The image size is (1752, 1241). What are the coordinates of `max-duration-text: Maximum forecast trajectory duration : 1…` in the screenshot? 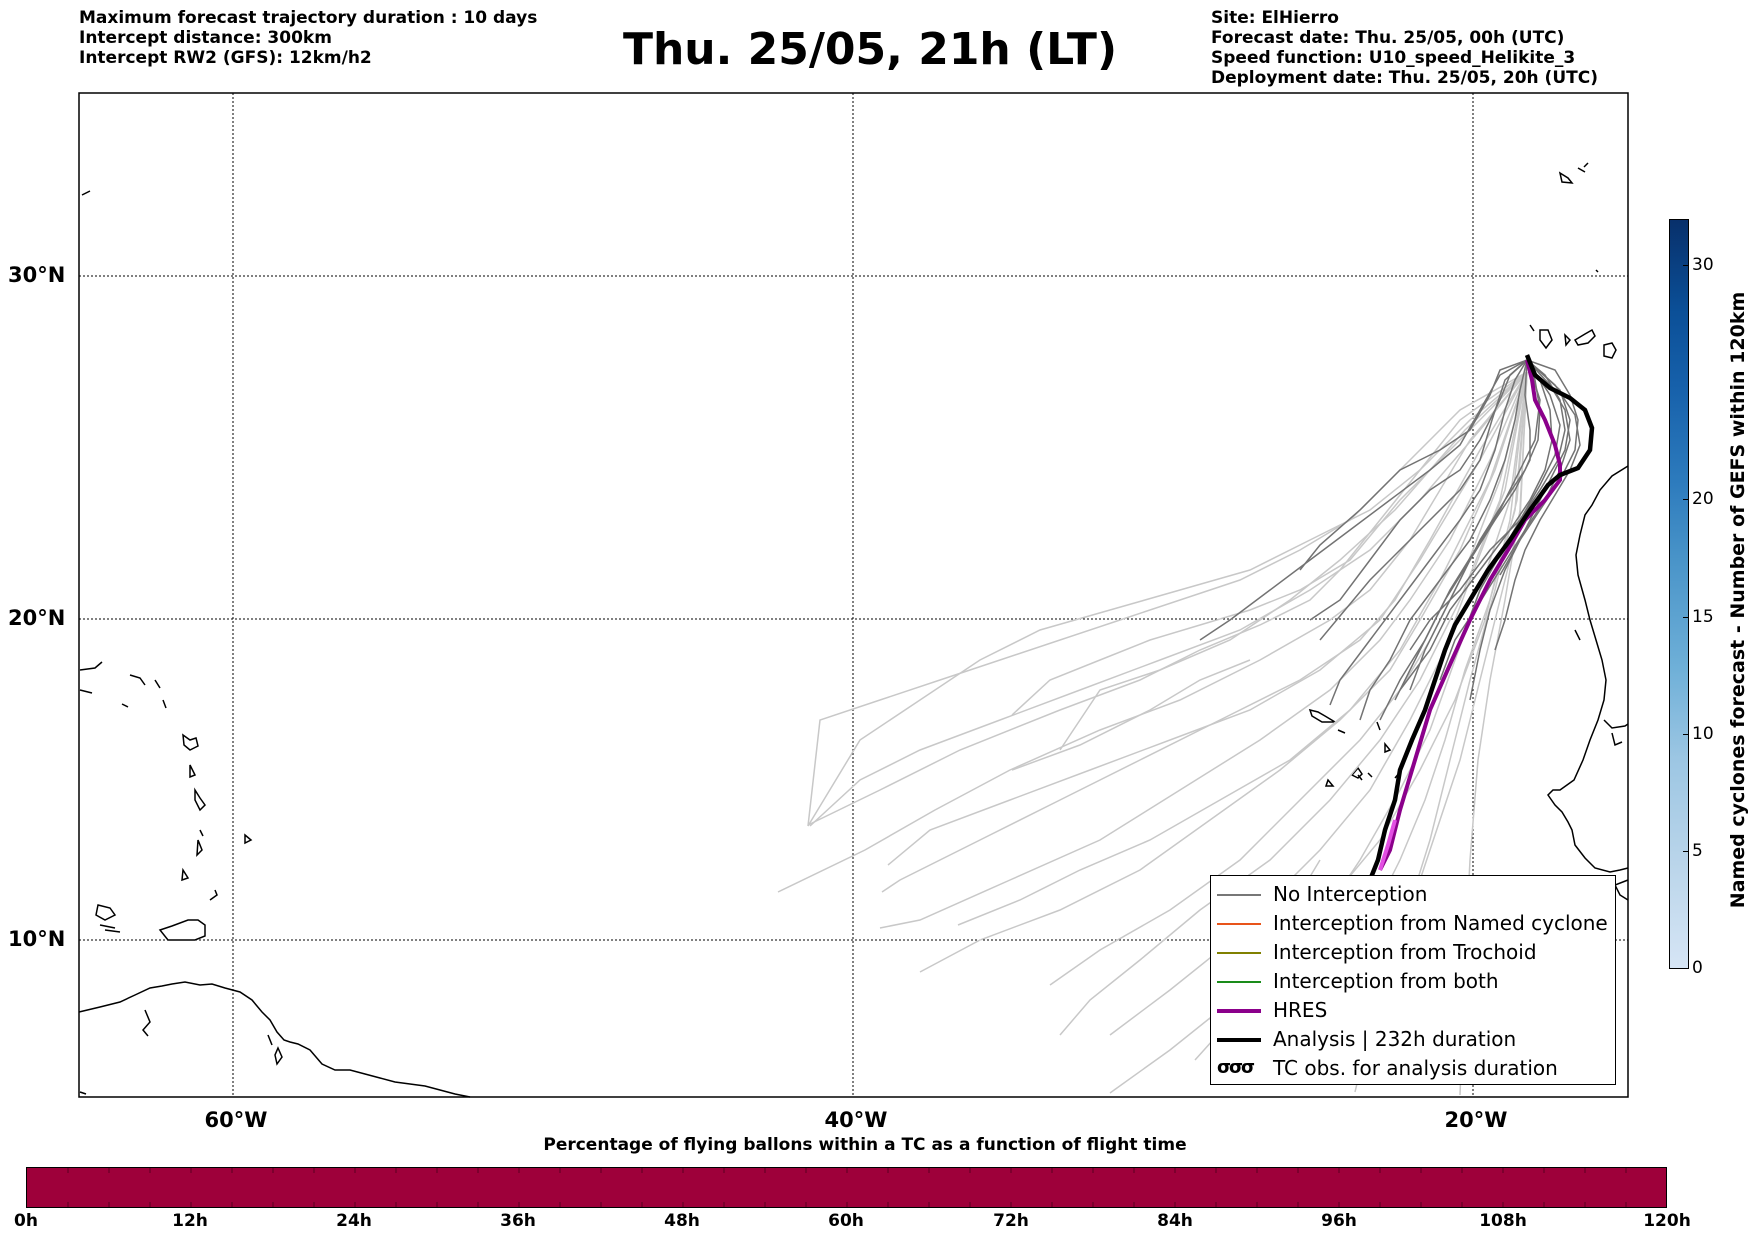 It's located at (308, 18).